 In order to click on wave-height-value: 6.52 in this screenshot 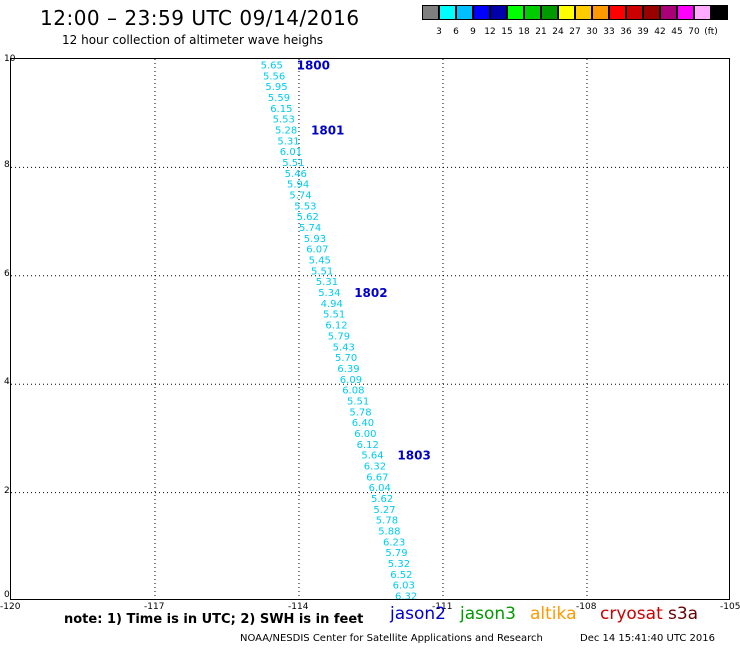, I will do `click(401, 575)`.